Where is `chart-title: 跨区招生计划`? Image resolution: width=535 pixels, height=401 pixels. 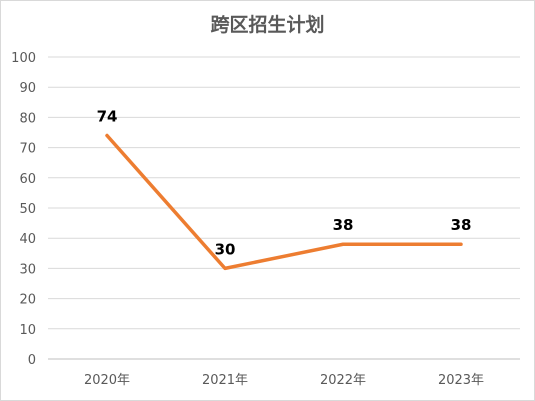
chart-title: 跨区招生计划 is located at coordinates (267, 25).